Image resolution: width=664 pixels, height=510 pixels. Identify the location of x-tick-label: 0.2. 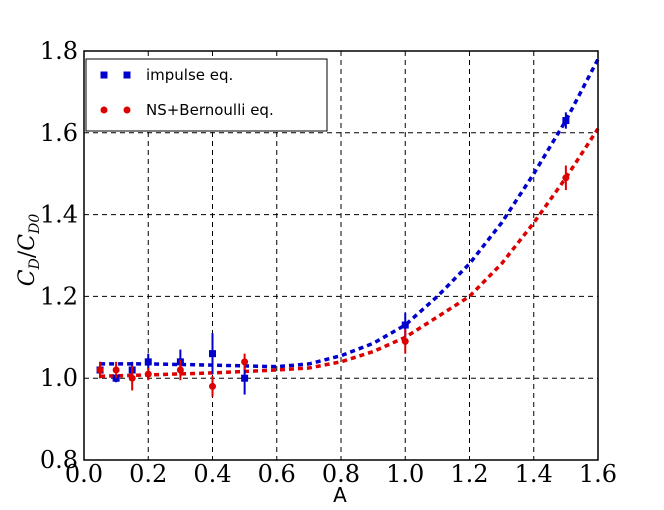
(148, 474).